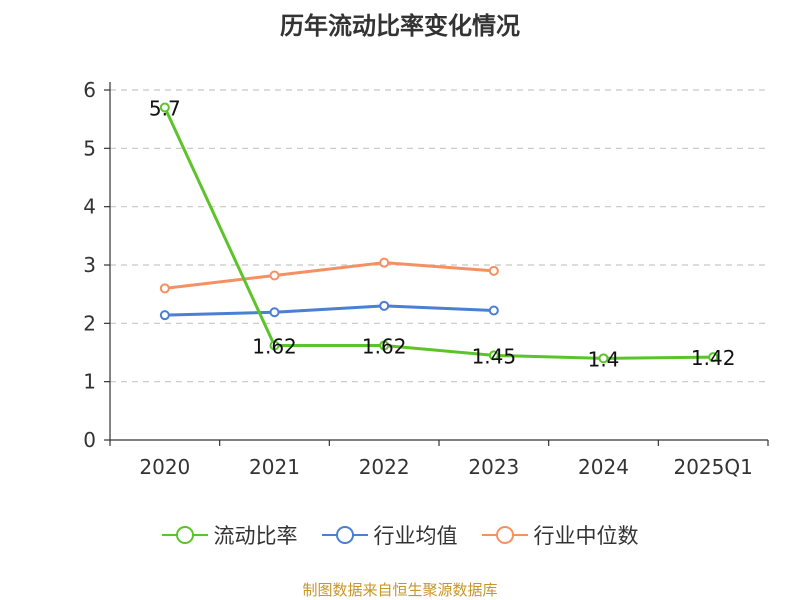 The height and width of the screenshot is (600, 800). I want to click on legend-item-current-ratio: 流动比率, so click(229, 535).